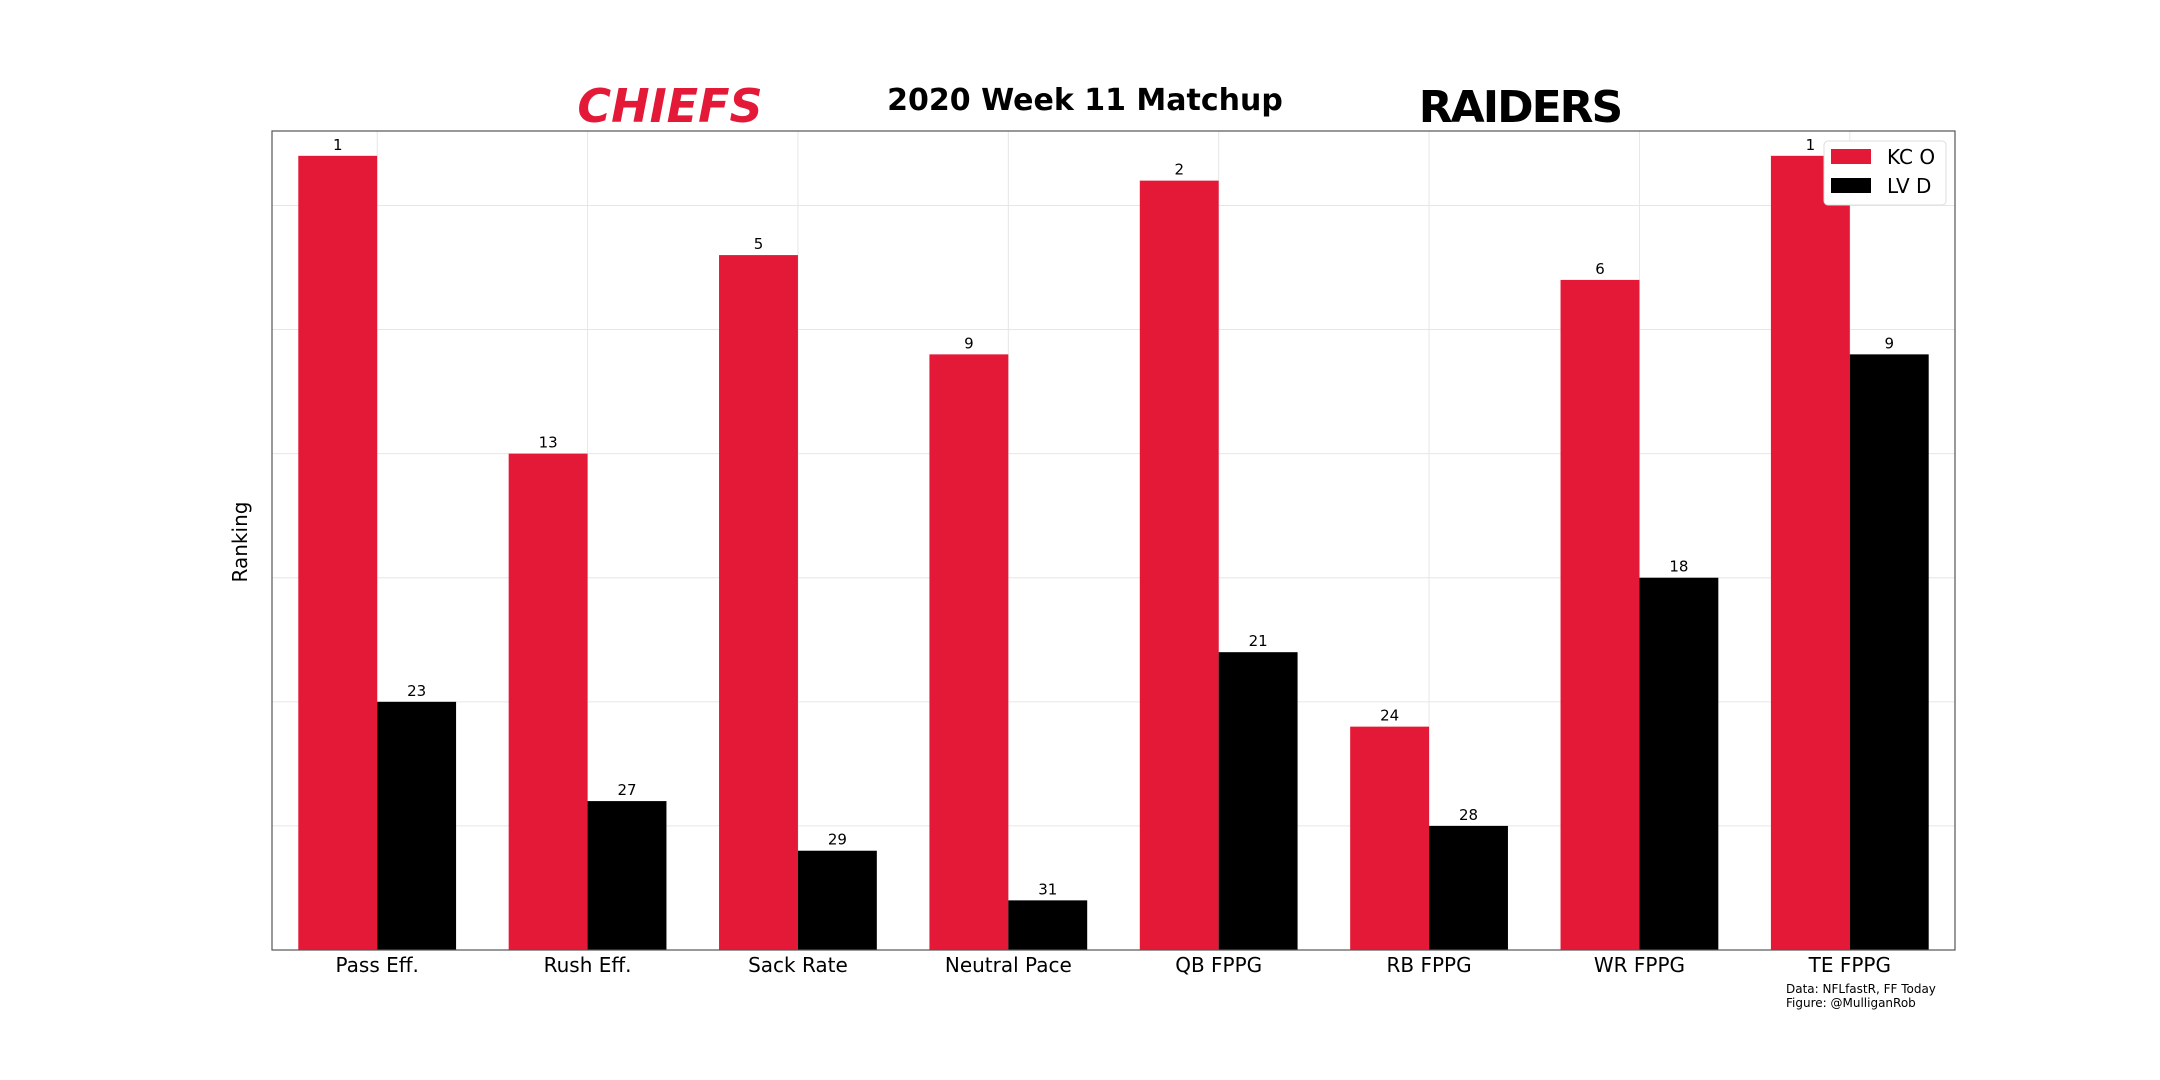 The width and height of the screenshot is (2160, 1080). I want to click on x-tick-label: Rush Eff., so click(588, 965).